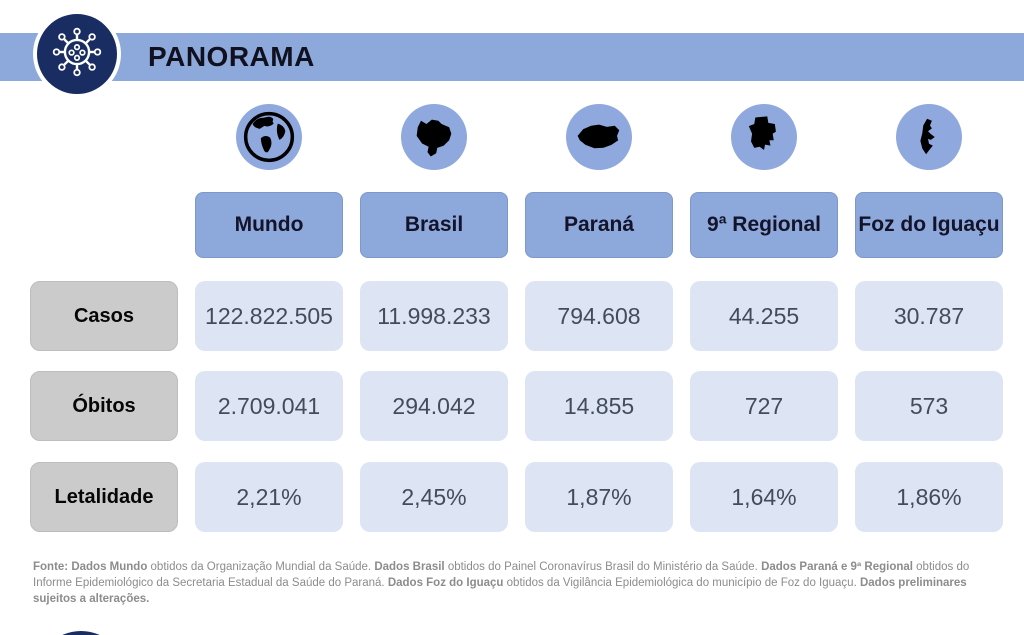 Image resolution: width=1024 pixels, height=635 pixels. I want to click on cell-casos-9a-regional: 44.255, so click(764, 316).